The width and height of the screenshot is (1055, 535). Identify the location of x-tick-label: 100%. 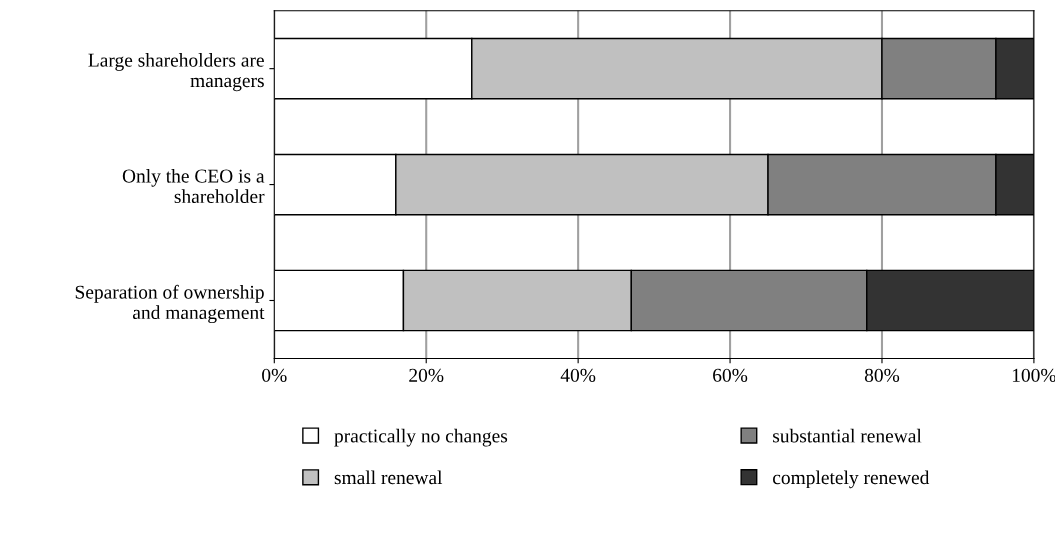
(1033, 375).